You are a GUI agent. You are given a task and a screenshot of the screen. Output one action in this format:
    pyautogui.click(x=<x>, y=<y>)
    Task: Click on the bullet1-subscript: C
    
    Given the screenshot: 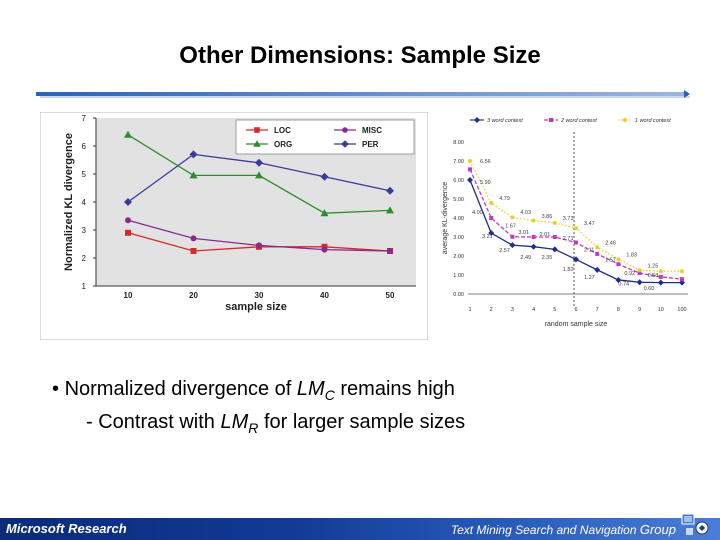 What is the action you would take?
    pyautogui.click(x=329, y=395)
    